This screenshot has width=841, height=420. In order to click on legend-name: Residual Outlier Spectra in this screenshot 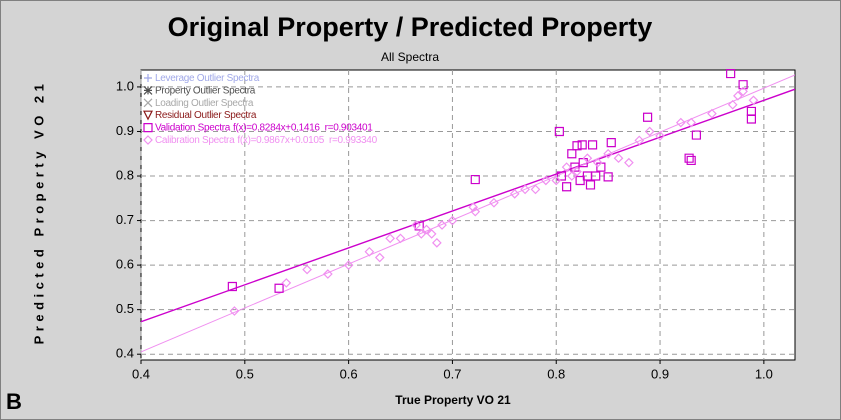, I will do `click(206, 115)`.